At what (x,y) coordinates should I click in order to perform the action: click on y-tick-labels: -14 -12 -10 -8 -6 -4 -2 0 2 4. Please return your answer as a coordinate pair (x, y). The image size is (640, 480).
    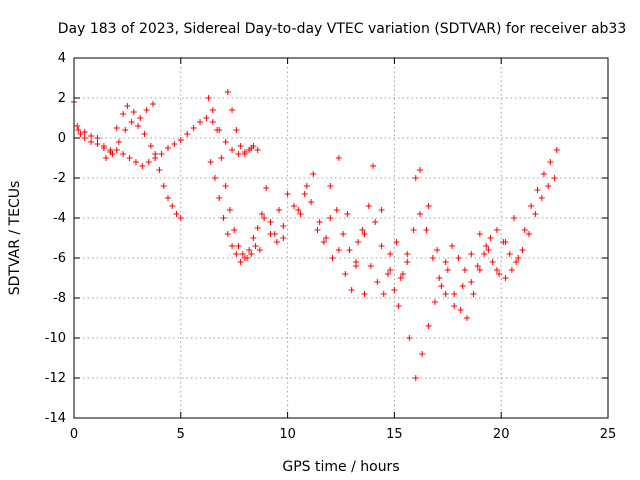
    Looking at the image, I should click on (55, 238).